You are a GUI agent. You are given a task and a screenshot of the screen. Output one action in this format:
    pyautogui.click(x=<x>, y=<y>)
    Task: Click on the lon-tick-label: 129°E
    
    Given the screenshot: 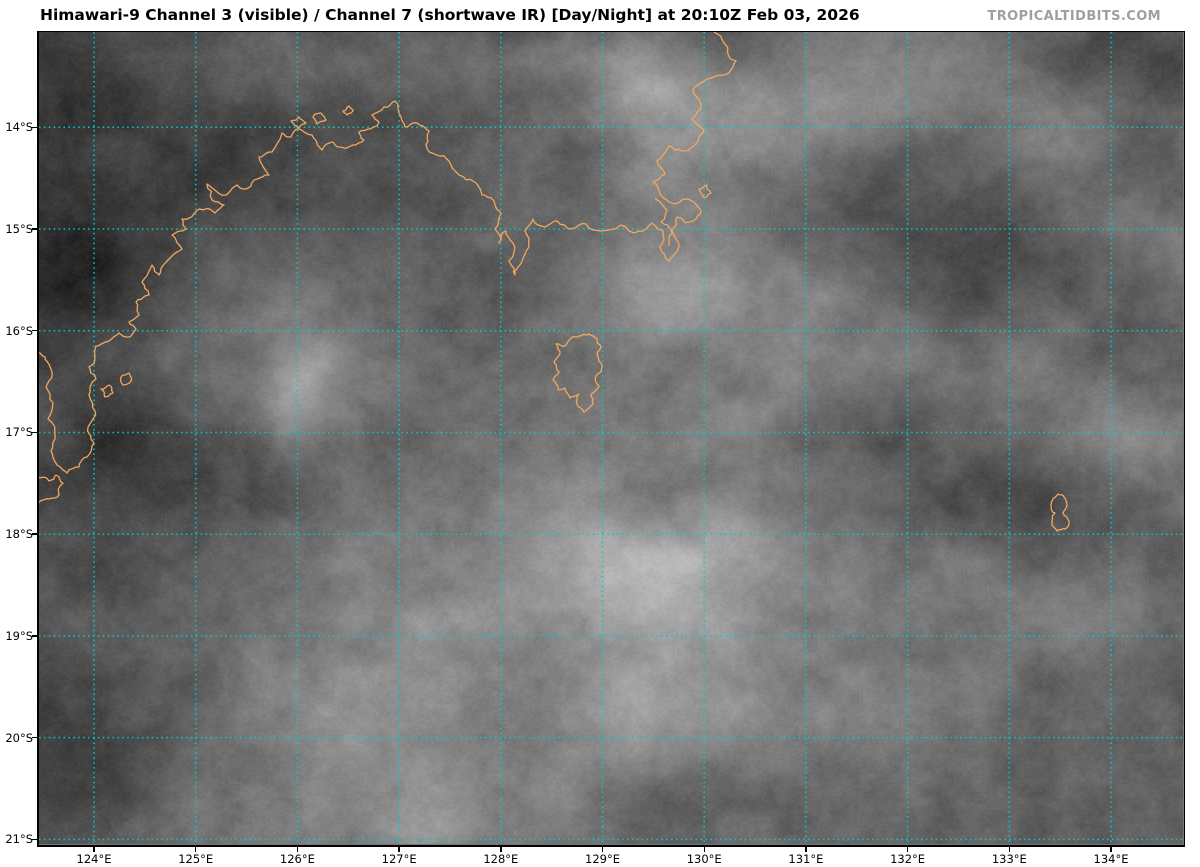 What is the action you would take?
    pyautogui.click(x=602, y=859)
    